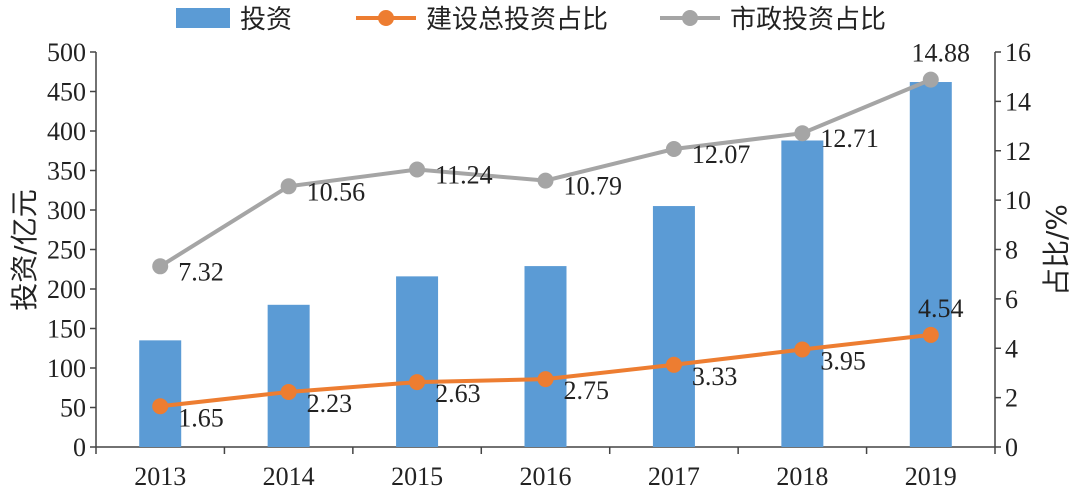  What do you see at coordinates (458, 393) in the screenshot?
I see `data-label: 2.63` at bounding box center [458, 393].